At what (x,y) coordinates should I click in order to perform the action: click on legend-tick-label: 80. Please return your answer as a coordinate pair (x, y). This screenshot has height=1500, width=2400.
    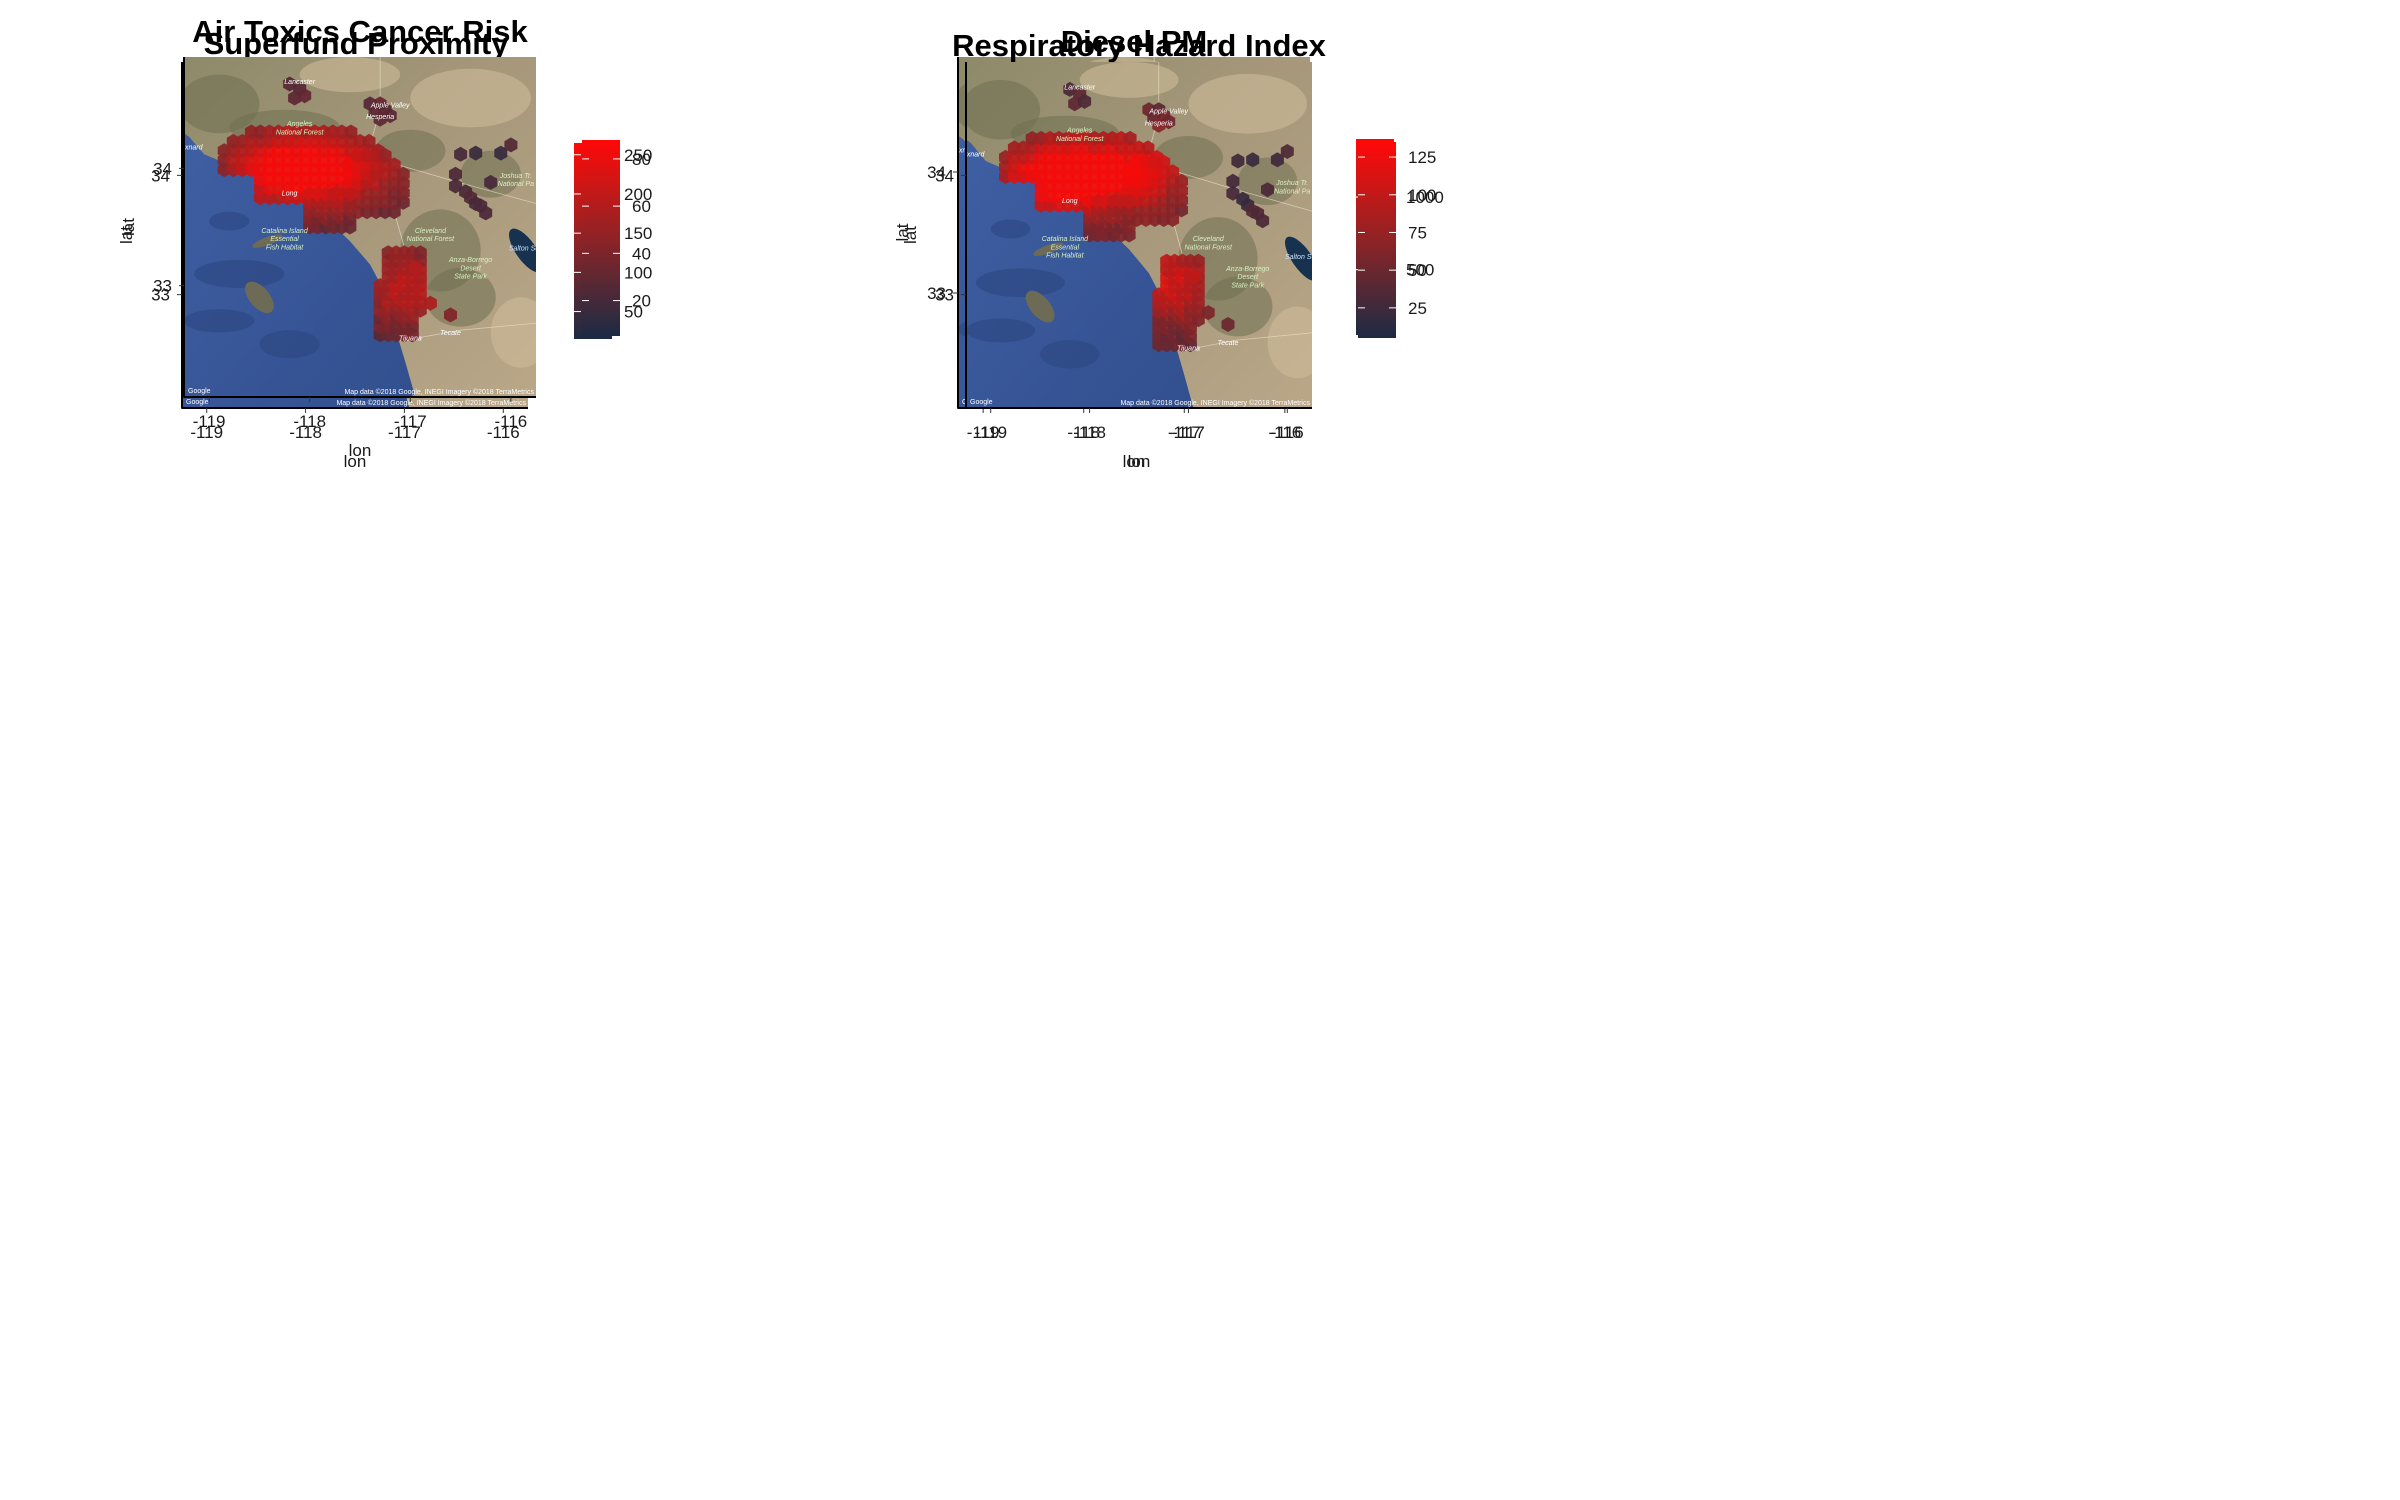
    Looking at the image, I should click on (641, 159).